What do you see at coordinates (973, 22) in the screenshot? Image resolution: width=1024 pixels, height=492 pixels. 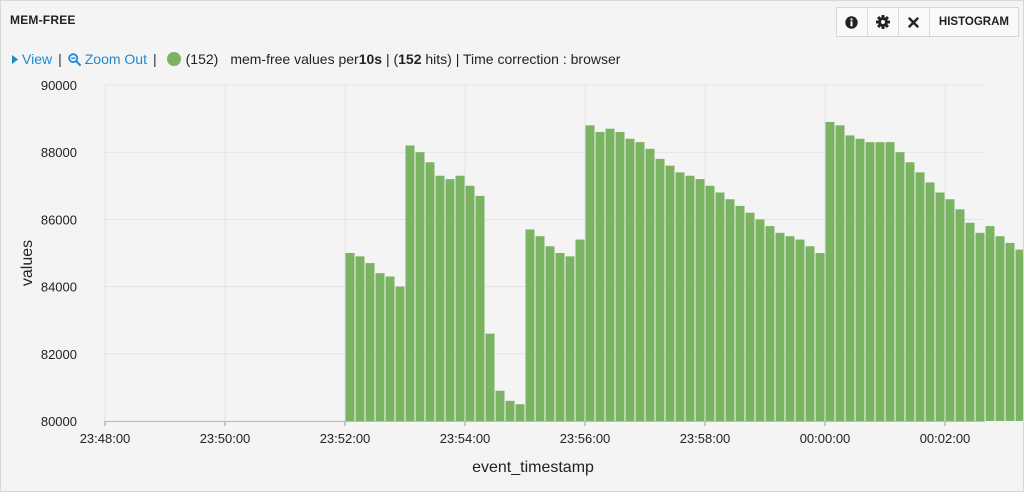 I see `histogram-mode-button: HISTOGRAM` at bounding box center [973, 22].